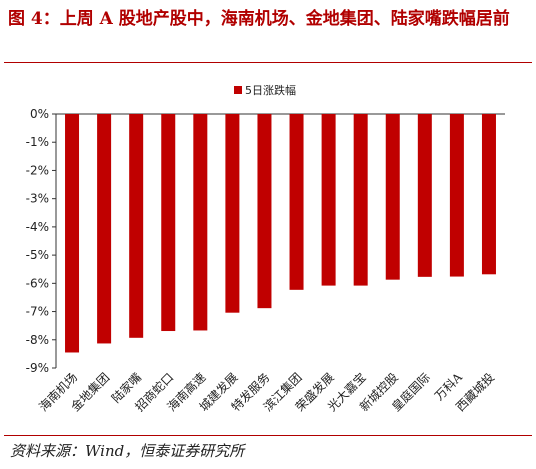 The width and height of the screenshot is (536, 469). I want to click on y-tick-label: -7%, so click(37, 312).